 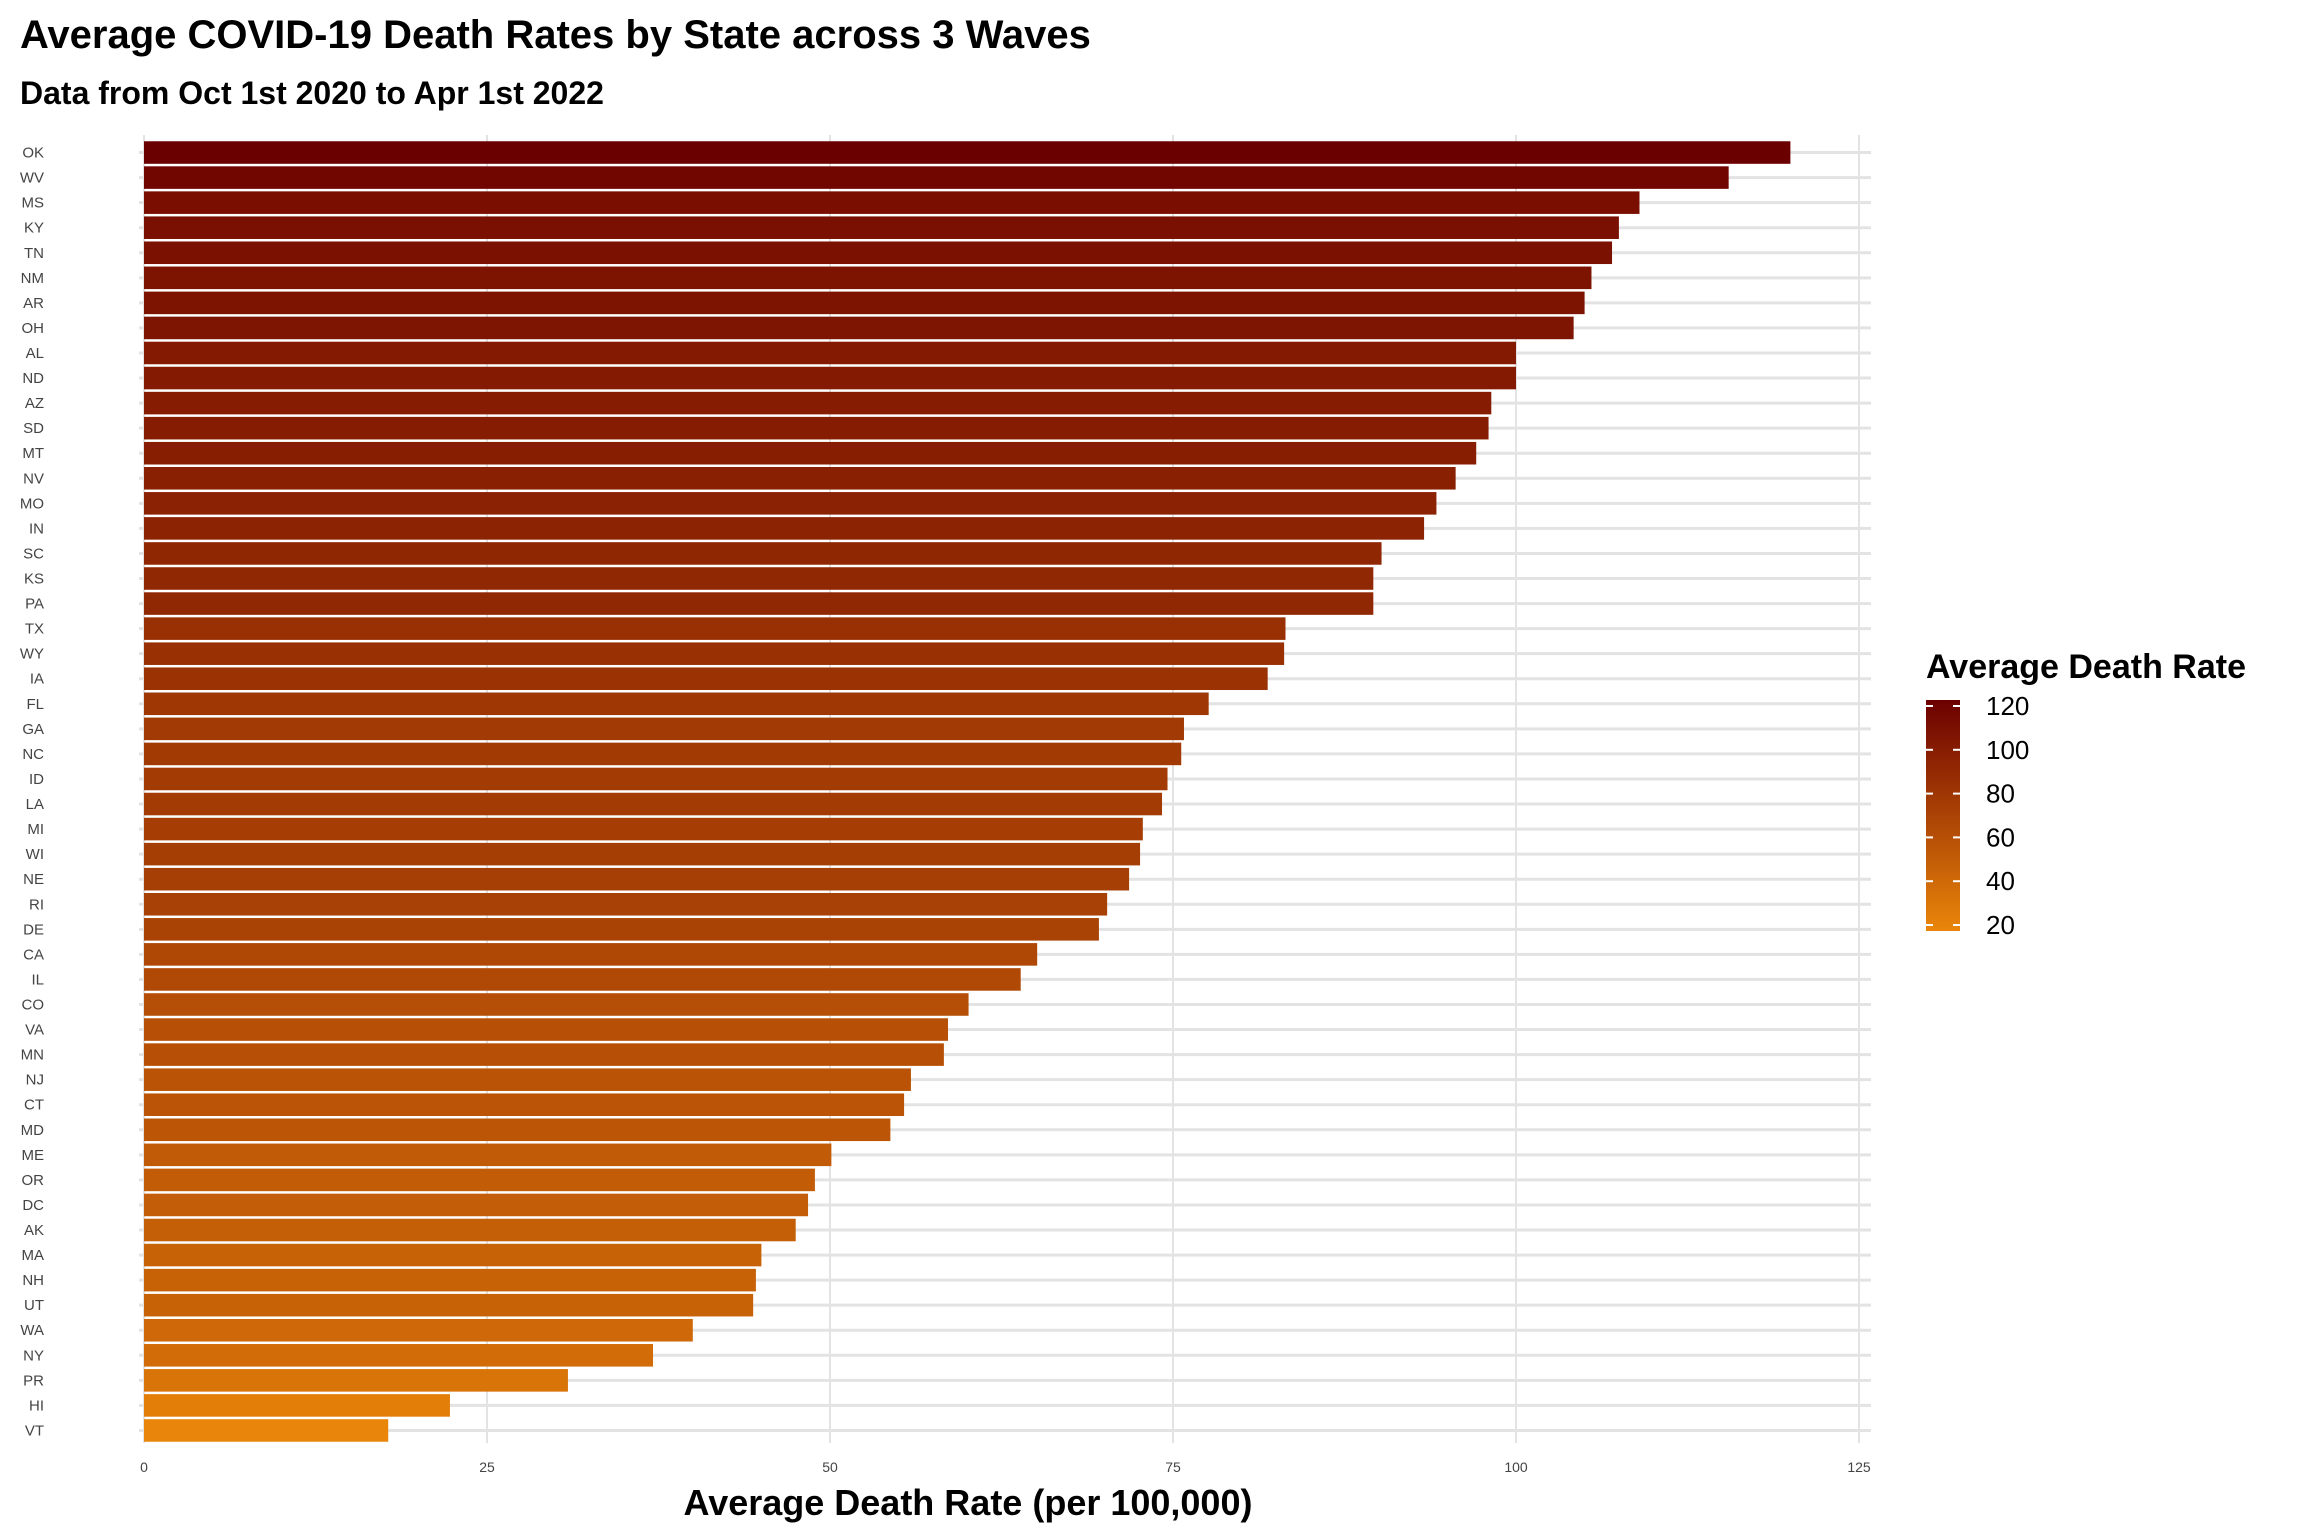 I want to click on x-tick-label: 125, so click(x=1859, y=1467).